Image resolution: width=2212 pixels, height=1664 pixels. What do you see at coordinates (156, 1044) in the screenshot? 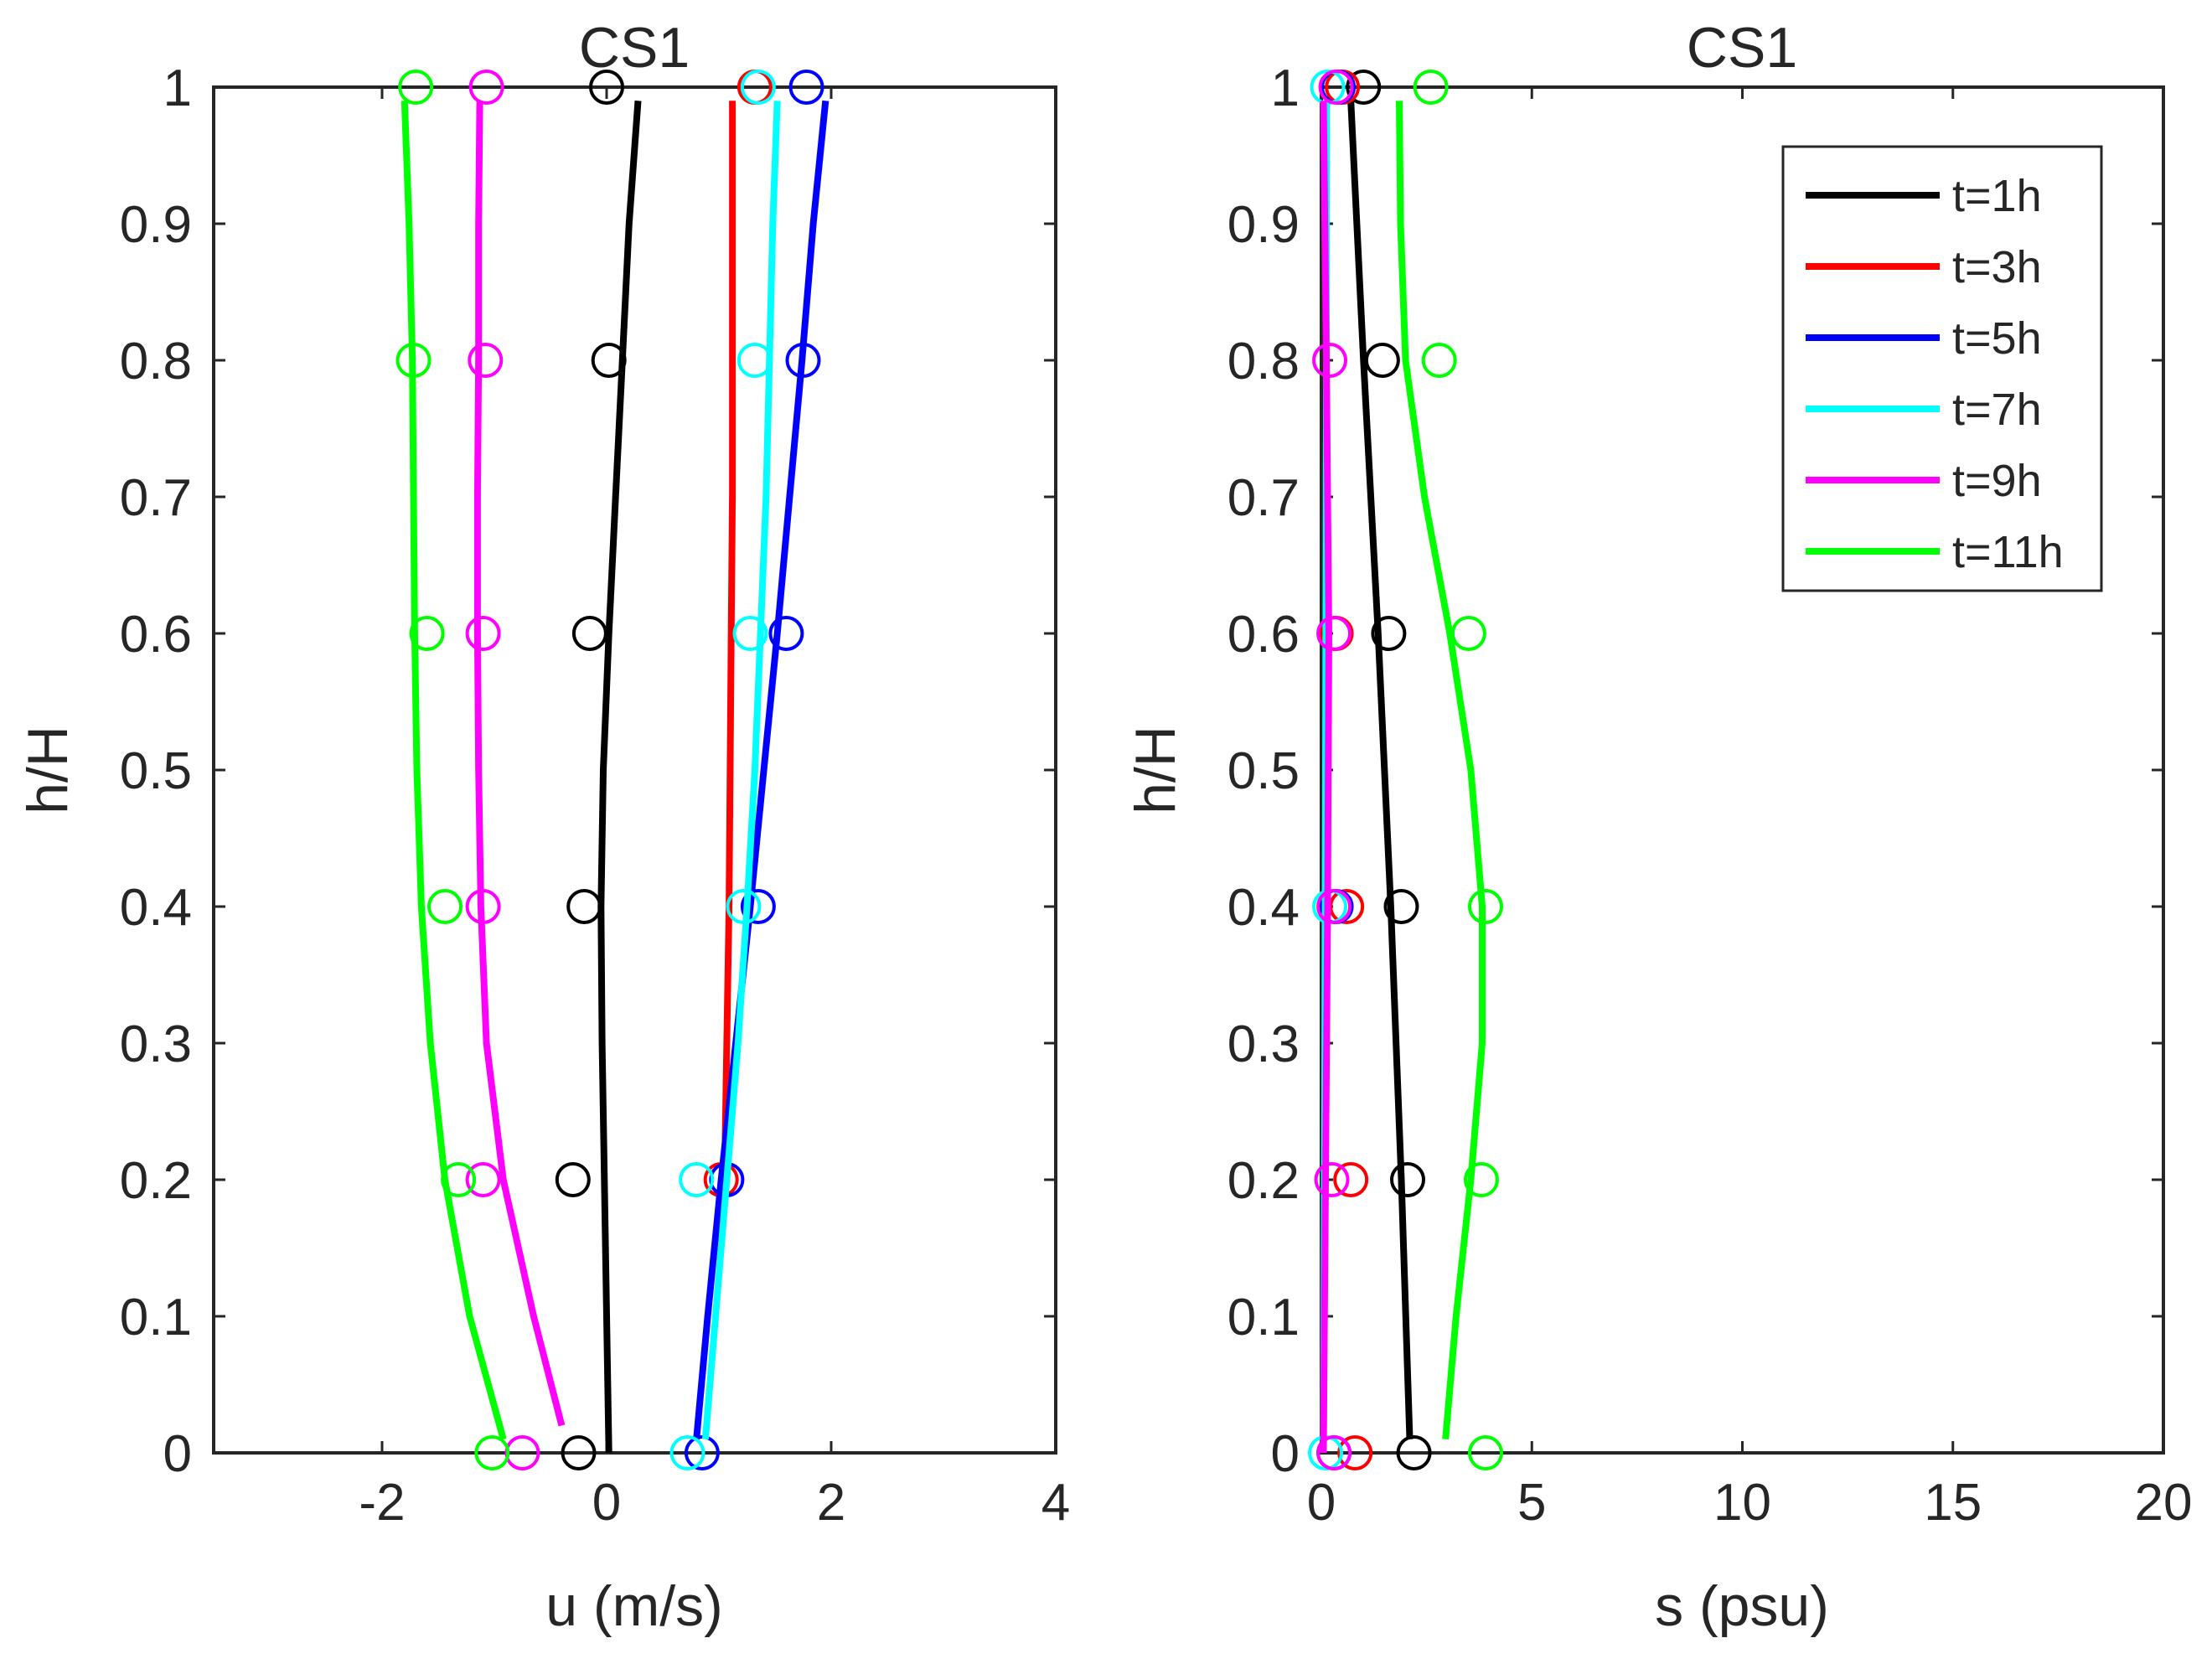
I see `velocity-y-tick-label: 0.3` at bounding box center [156, 1044].